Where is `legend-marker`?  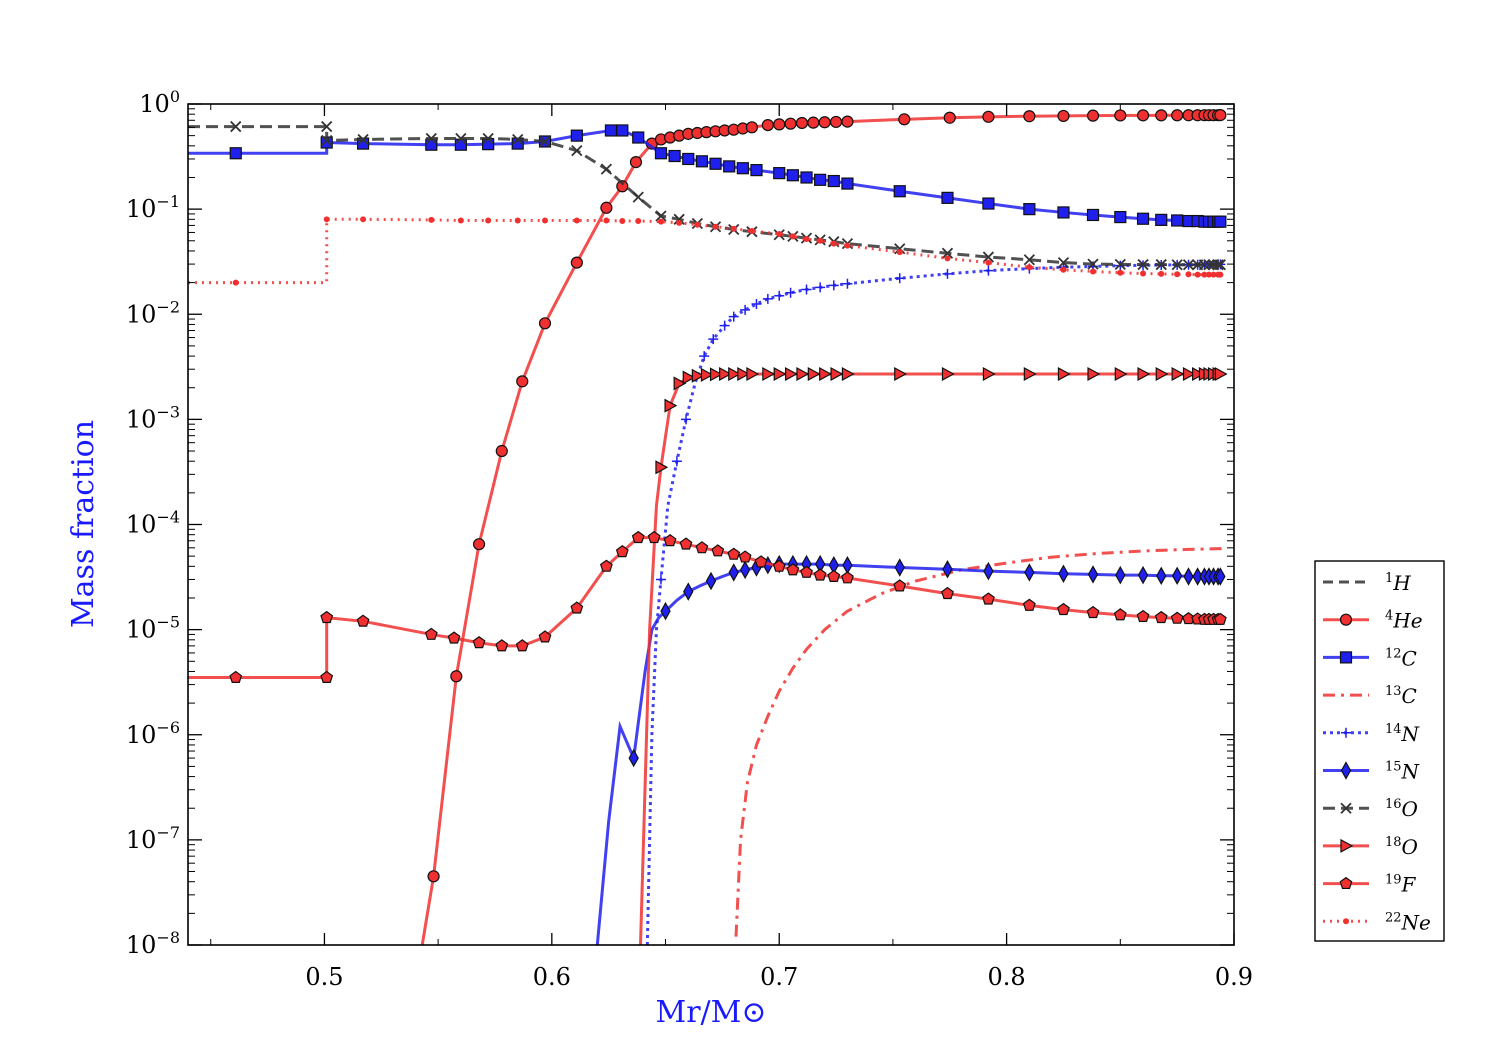 legend-marker is located at coordinates (1346, 808).